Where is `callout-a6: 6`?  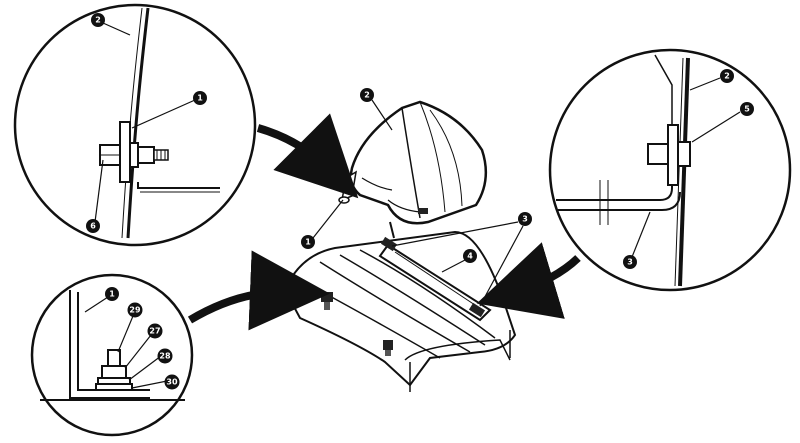
callout-a6: 6 is located at coordinates (93, 226).